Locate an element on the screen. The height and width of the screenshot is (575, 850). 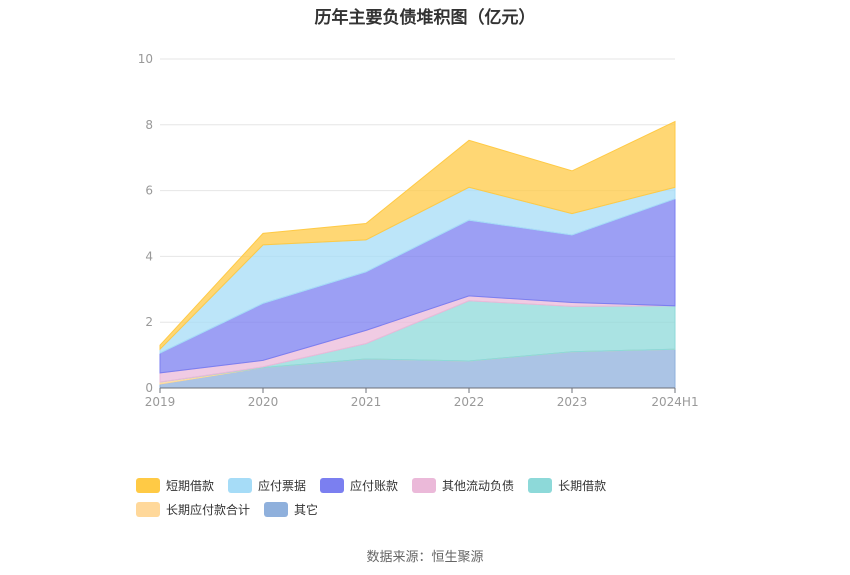
chart-title: 历年主要负债堆积图（亿元） is located at coordinates (425, 18).